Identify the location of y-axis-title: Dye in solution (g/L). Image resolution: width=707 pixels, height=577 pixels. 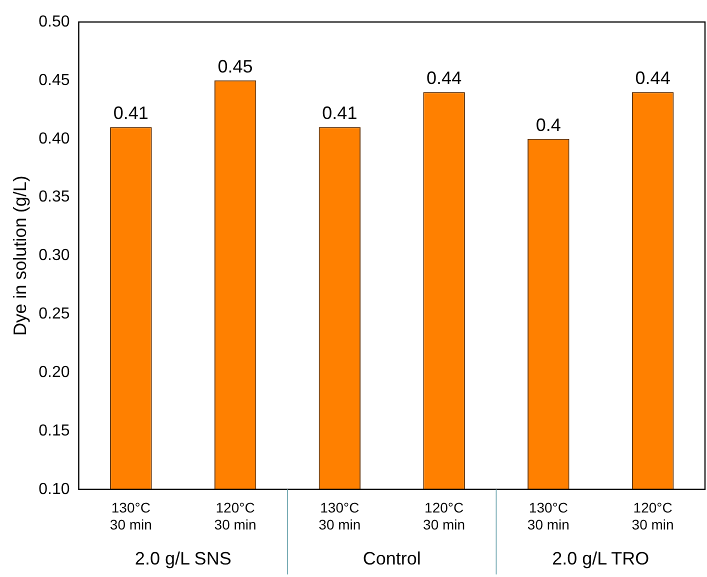
(20, 256).